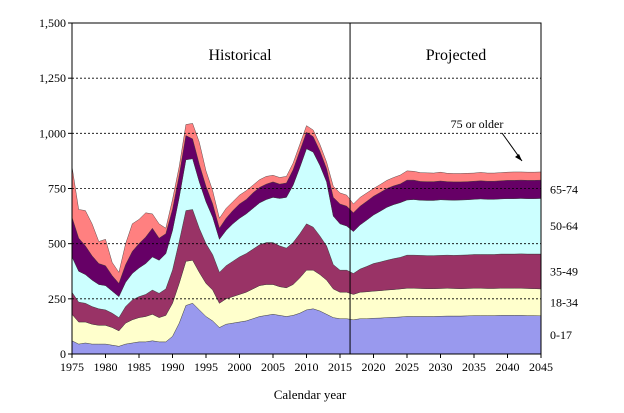 This screenshot has width=624, height=413. I want to click on historical-label: Historical, so click(240, 55).